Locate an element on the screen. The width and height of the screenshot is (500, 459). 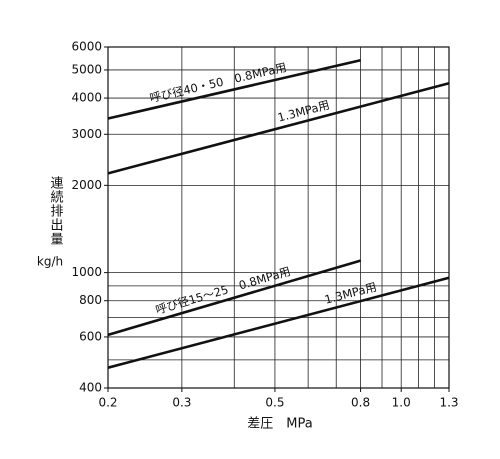
y-tick-label: 3000 is located at coordinates (86, 134).